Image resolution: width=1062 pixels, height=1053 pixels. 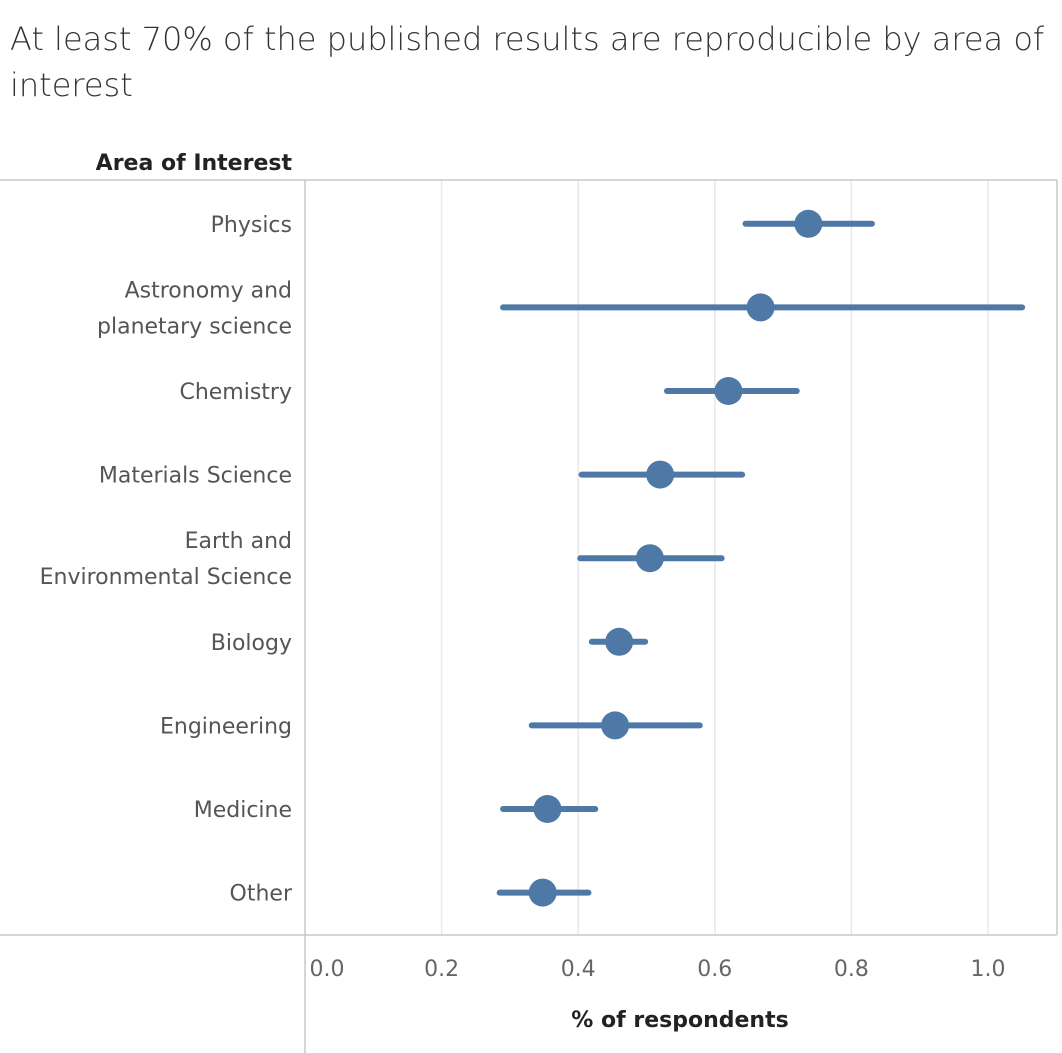 I want to click on category-label: Medicine, so click(x=243, y=810).